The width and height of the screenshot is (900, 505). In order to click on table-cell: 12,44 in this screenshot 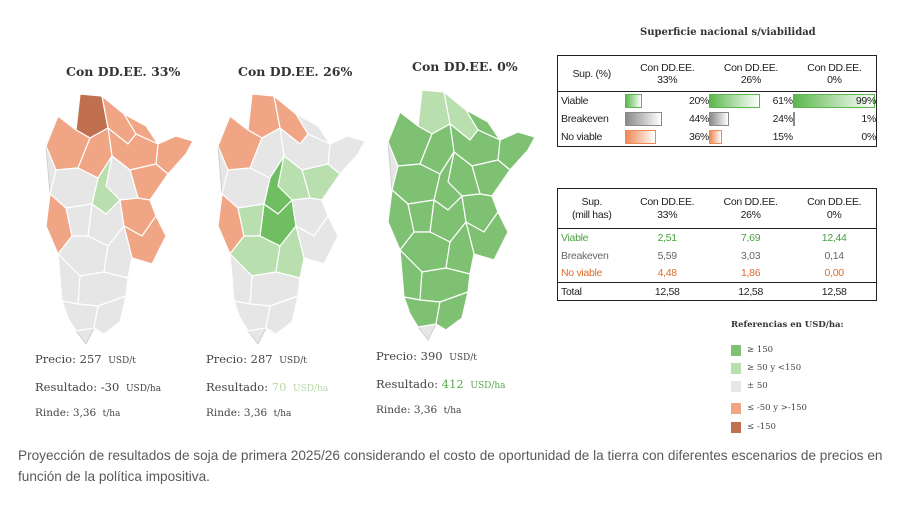, I will do `click(834, 237)`.